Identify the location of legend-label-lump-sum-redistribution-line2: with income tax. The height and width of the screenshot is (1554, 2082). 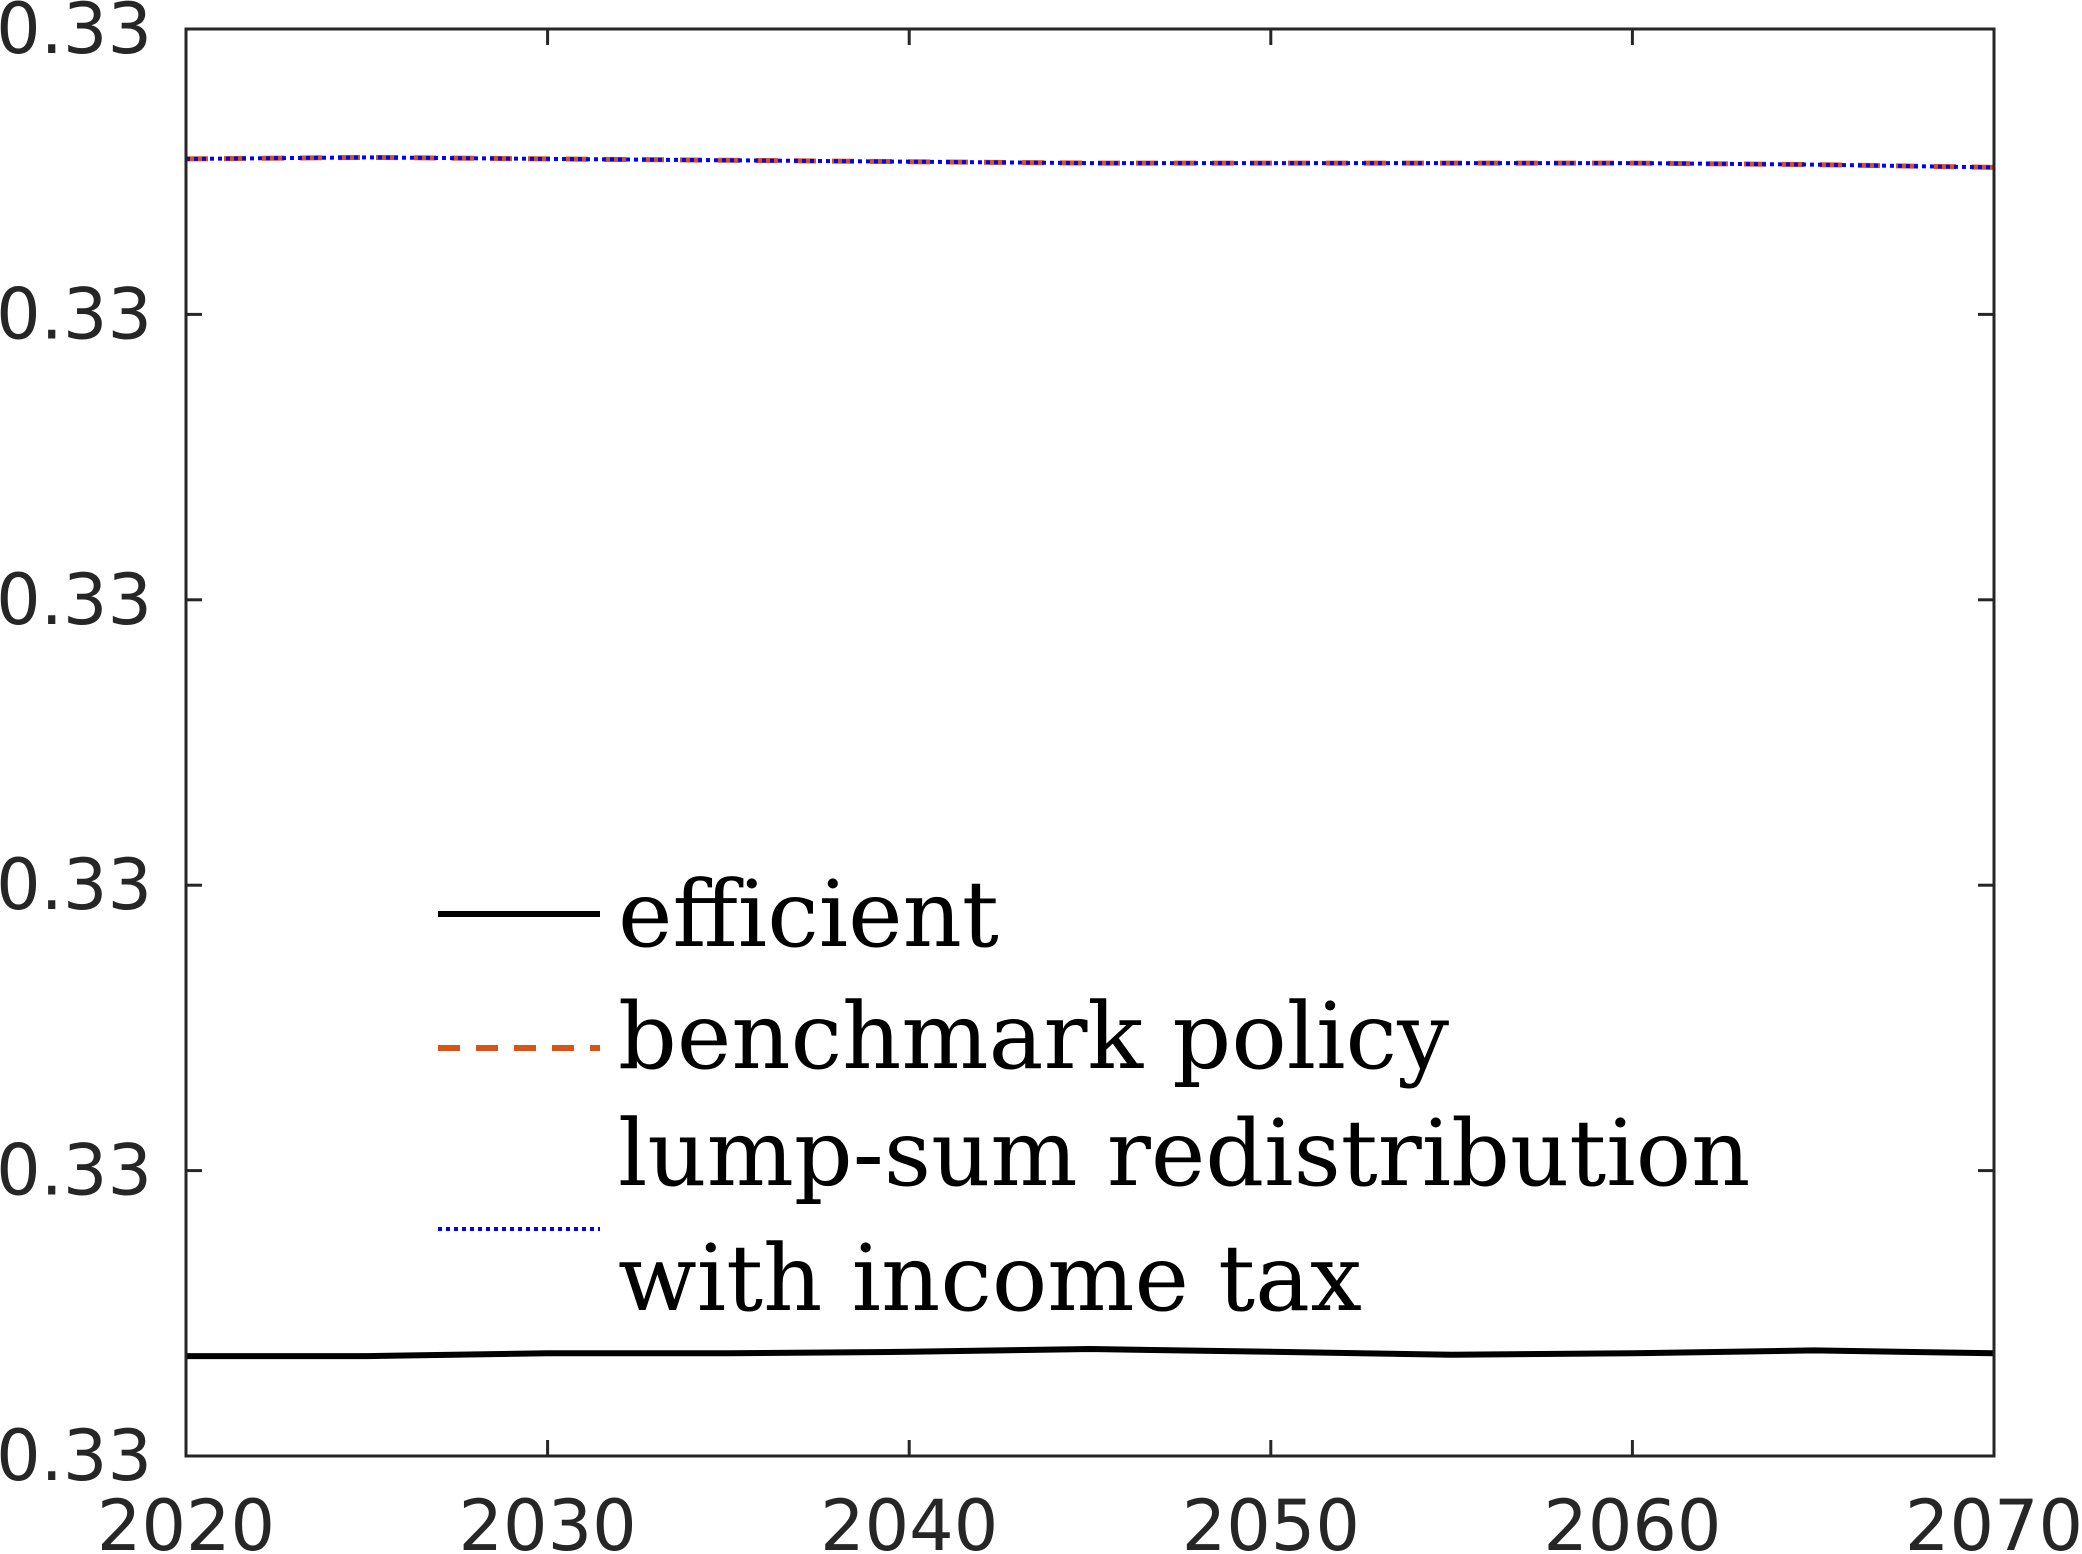
(990, 1278).